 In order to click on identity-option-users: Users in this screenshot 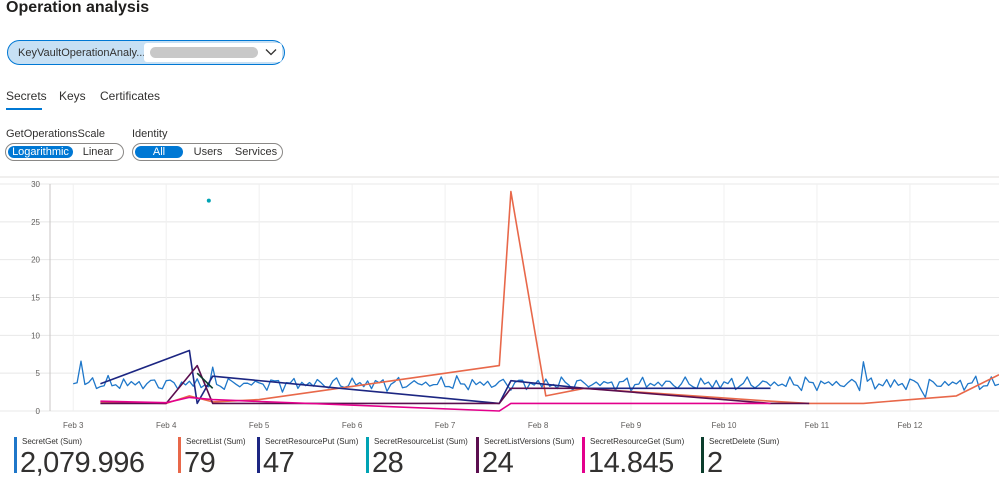, I will do `click(208, 152)`.